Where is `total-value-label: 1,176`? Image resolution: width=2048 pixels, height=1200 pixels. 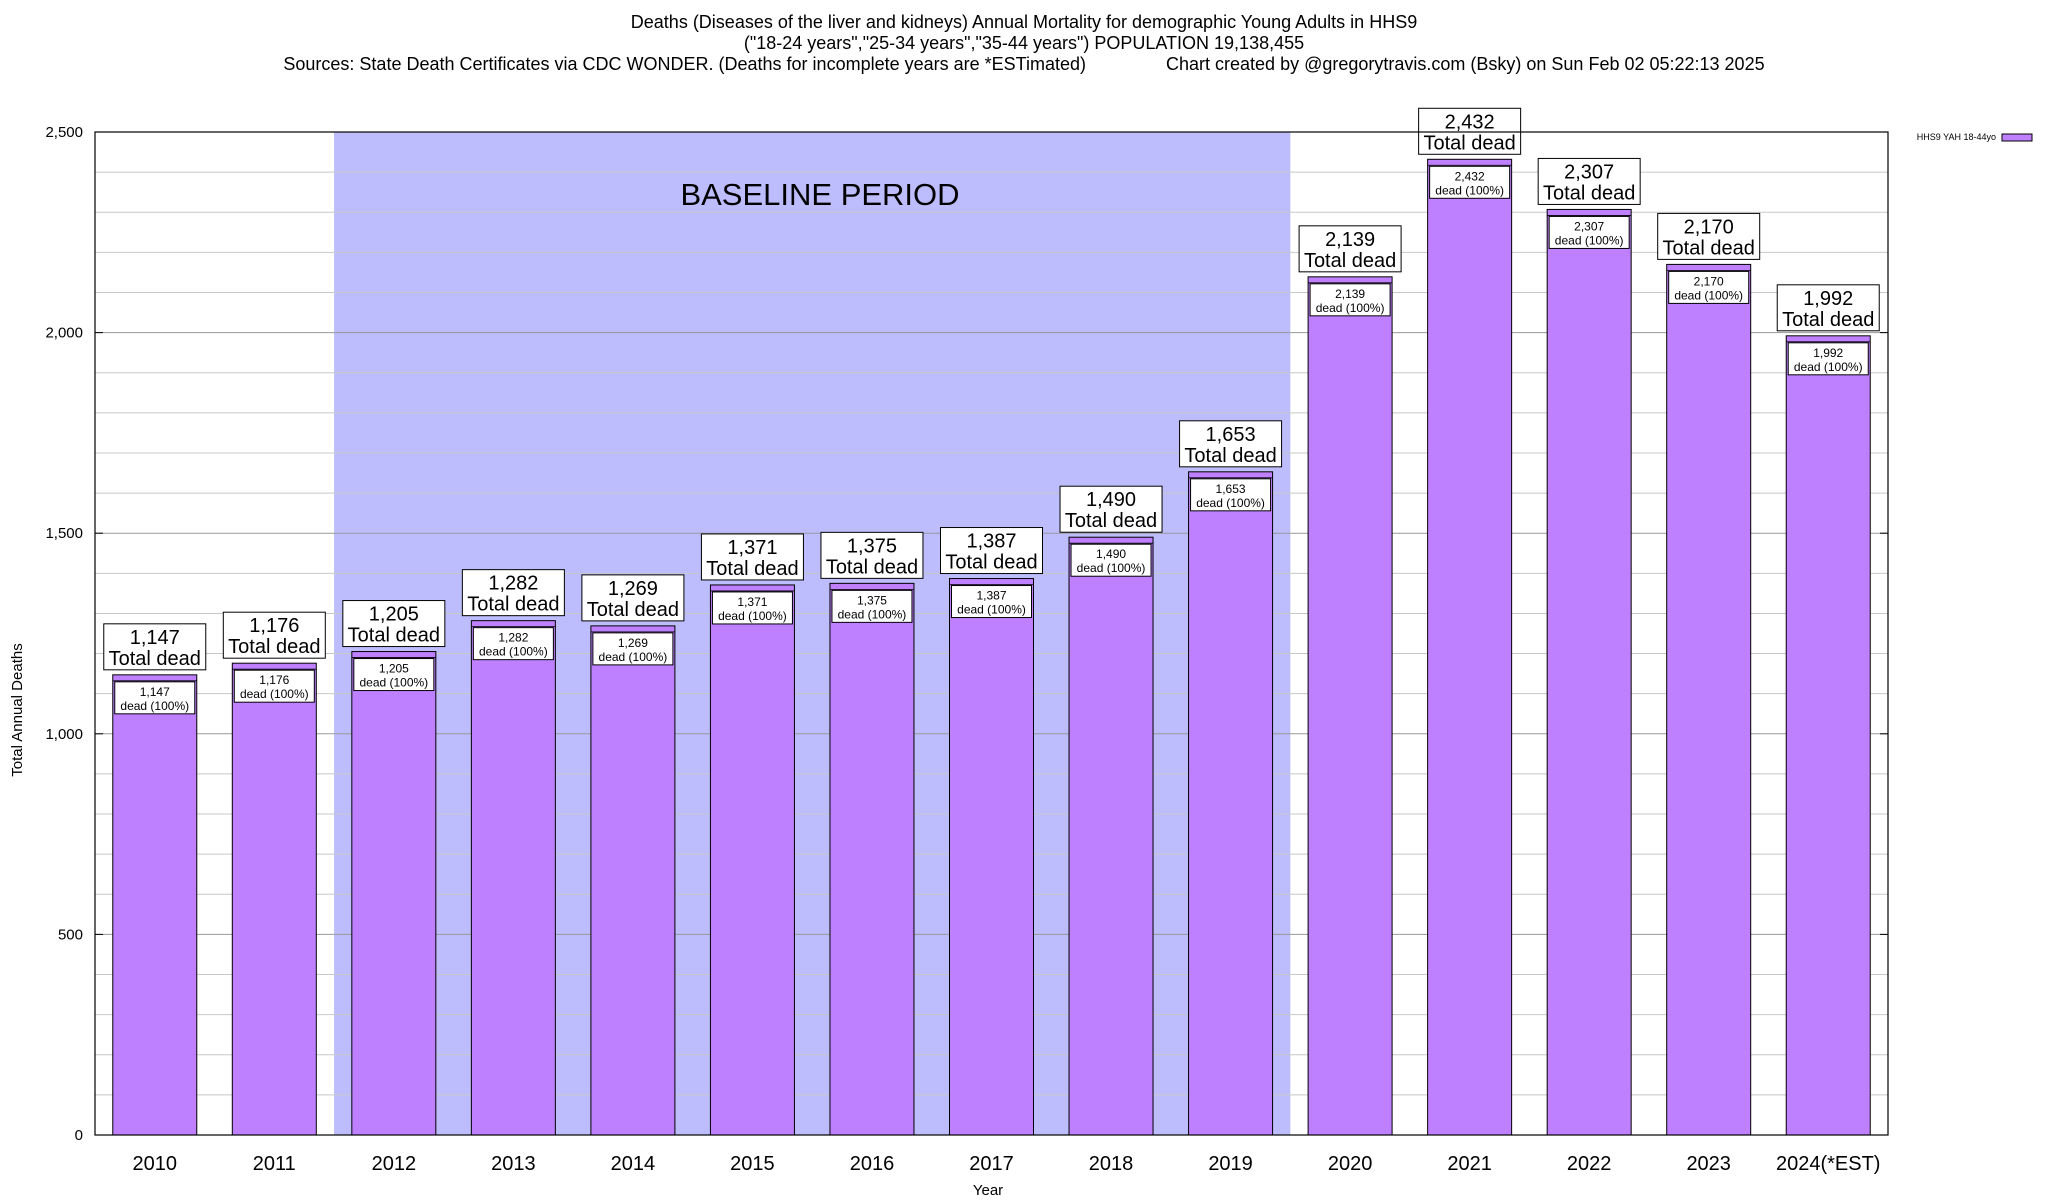 total-value-label: 1,176 is located at coordinates (274, 626).